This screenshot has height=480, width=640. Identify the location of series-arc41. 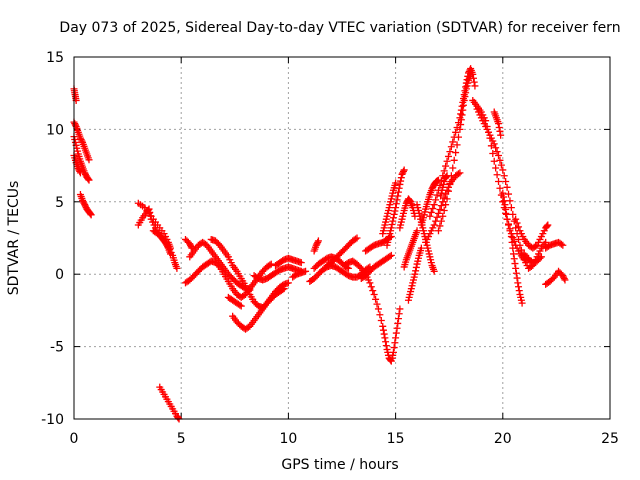
(532, 233).